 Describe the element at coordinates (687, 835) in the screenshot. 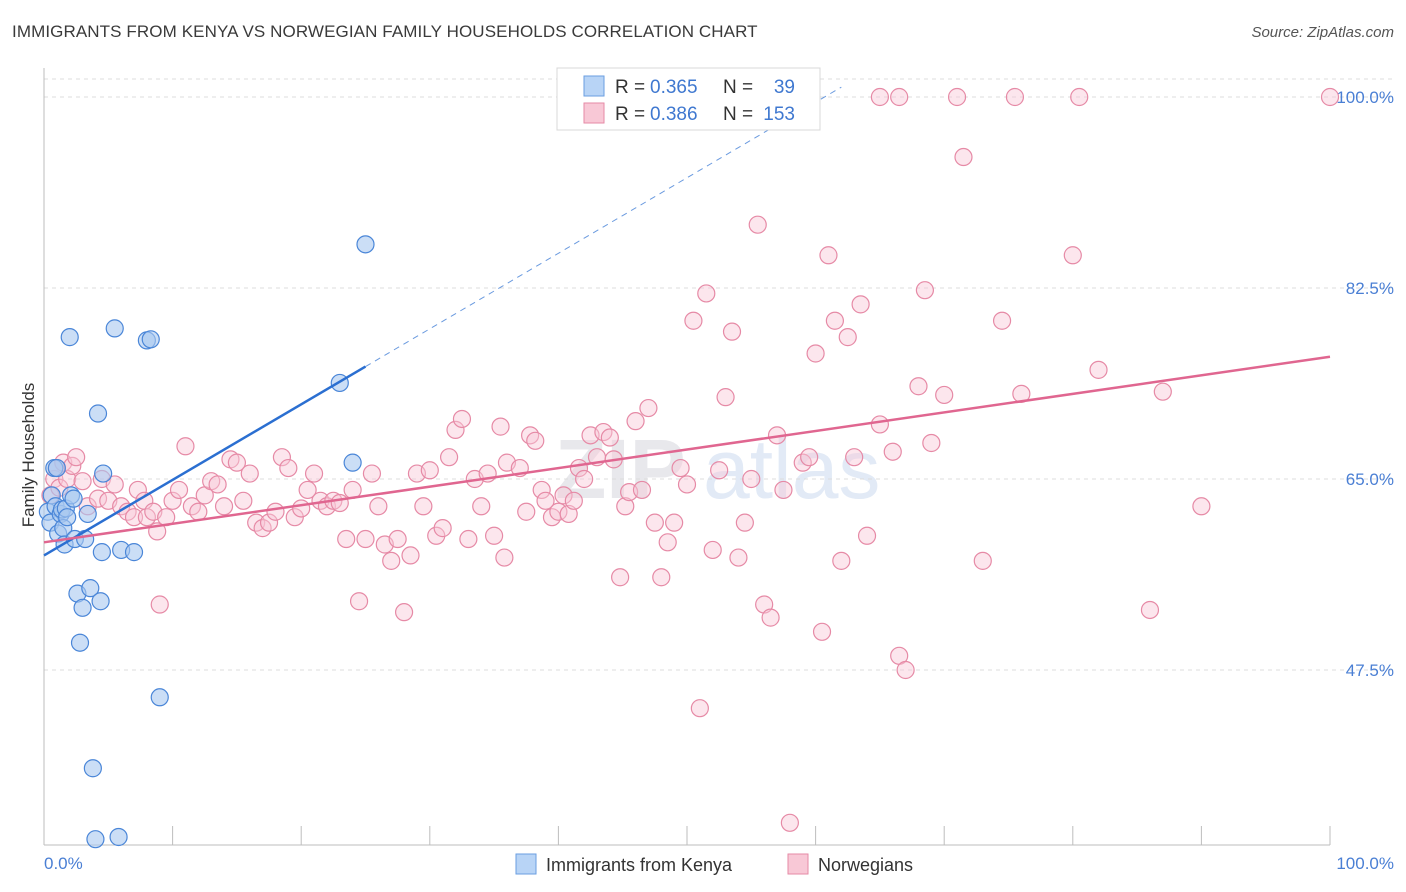

I see `x-ticks` at that location.